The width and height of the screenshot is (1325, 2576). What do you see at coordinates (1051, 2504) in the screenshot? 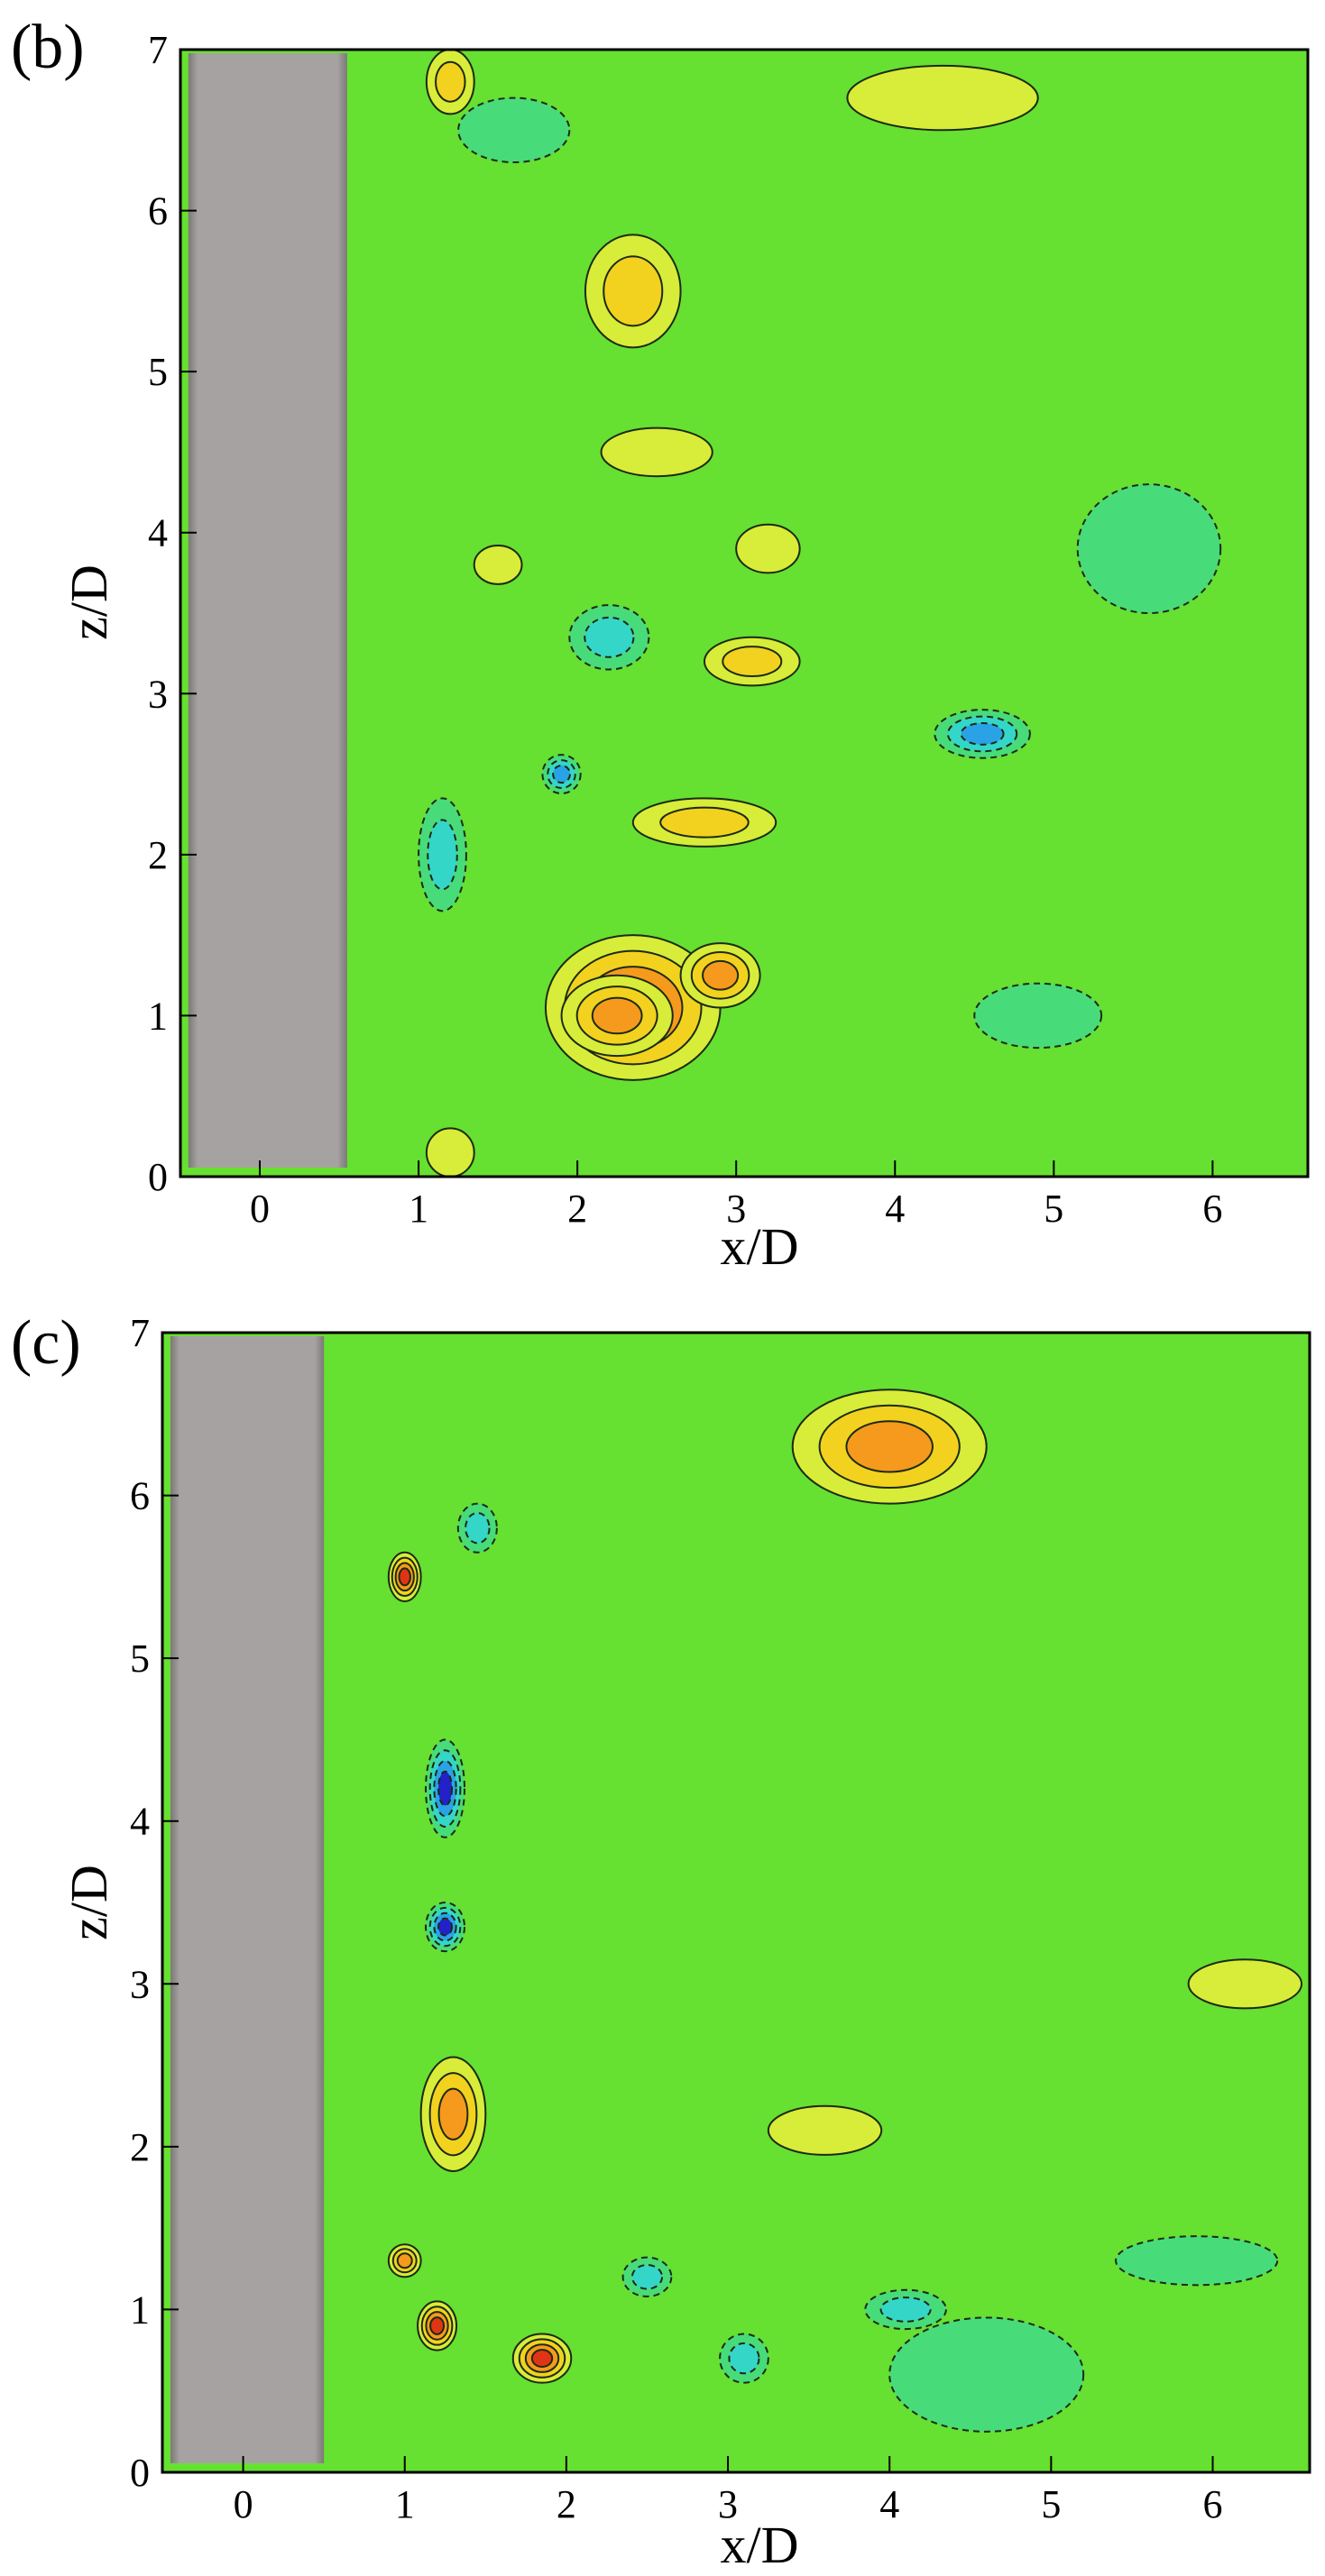
I see `x-tick-label: 5` at bounding box center [1051, 2504].